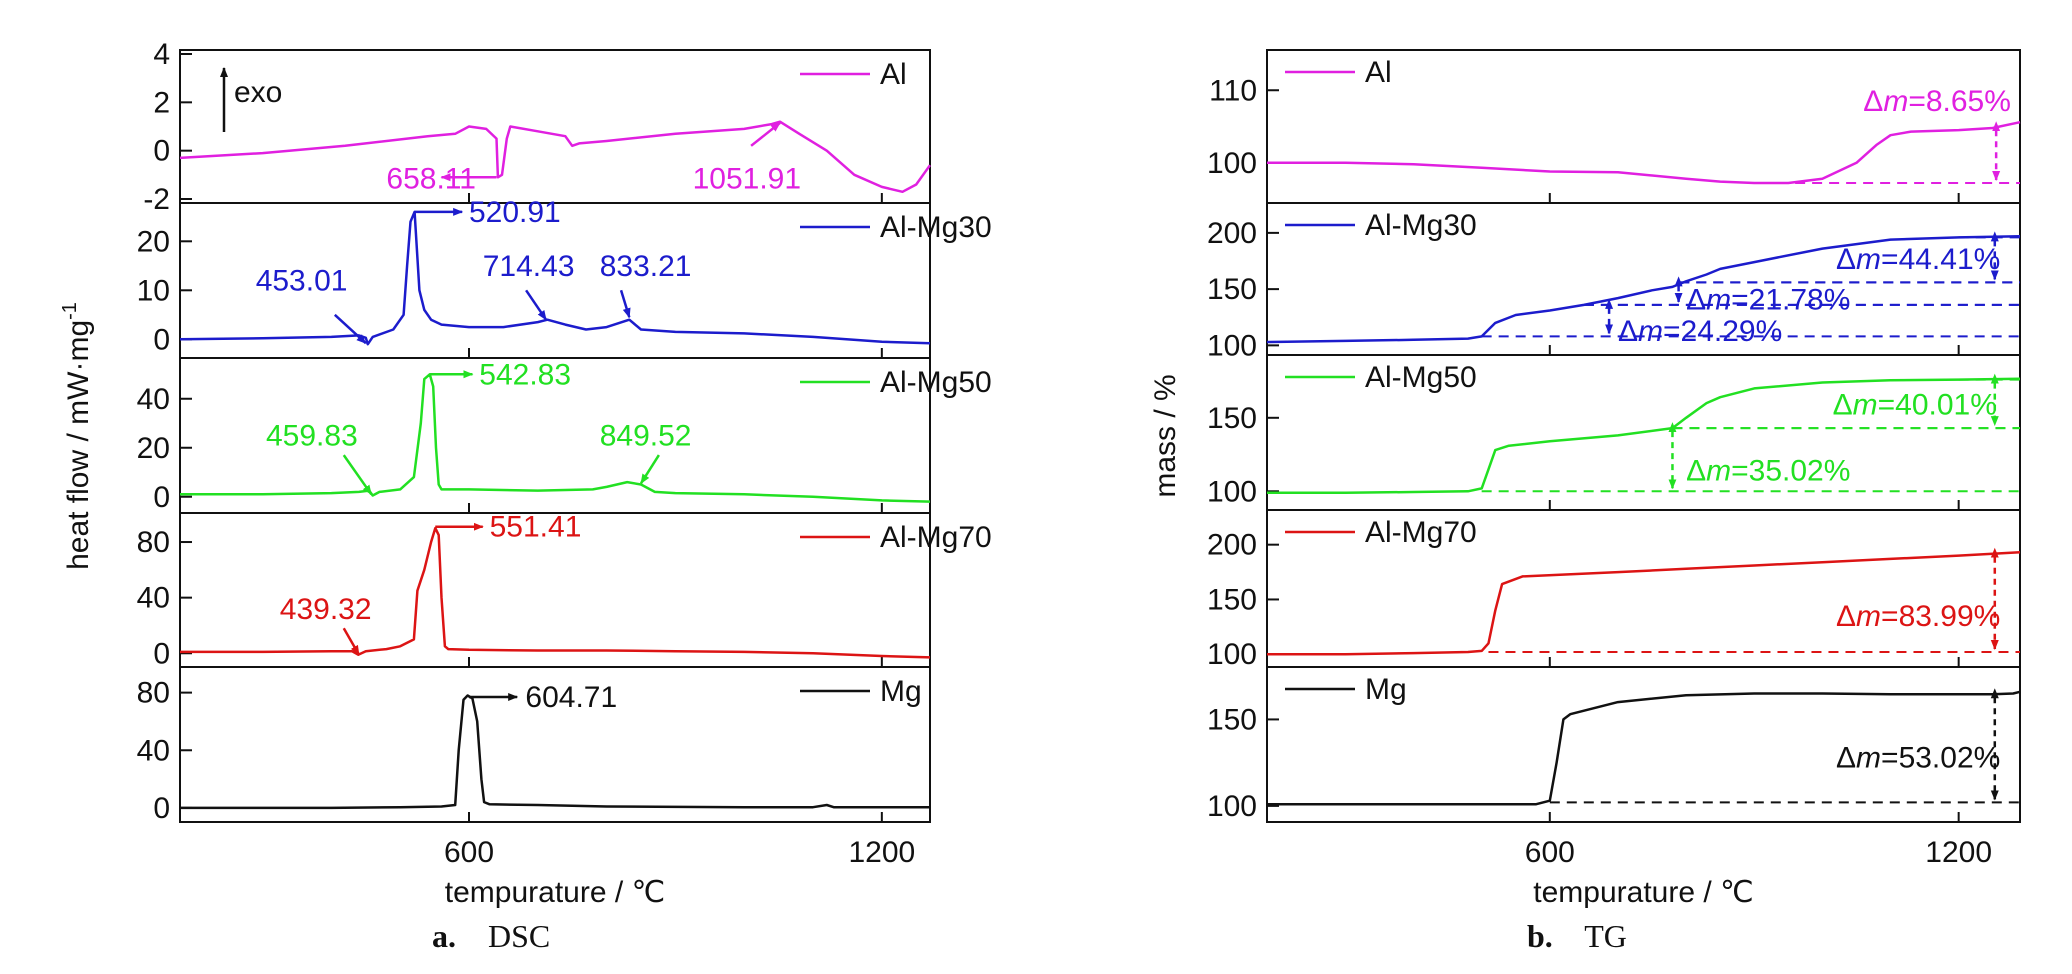  What do you see at coordinates (1918, 616) in the screenshot?
I see `tg-delta-label: Δm=83.99%` at bounding box center [1918, 616].